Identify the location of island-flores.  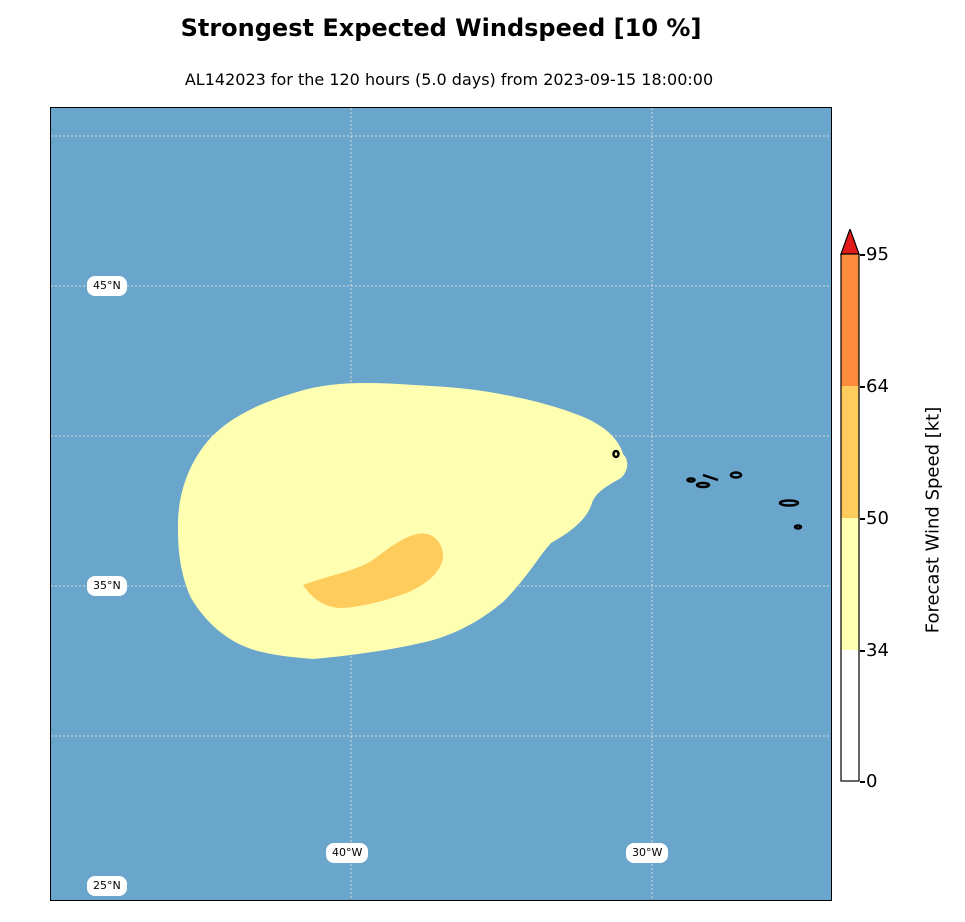
(616, 454).